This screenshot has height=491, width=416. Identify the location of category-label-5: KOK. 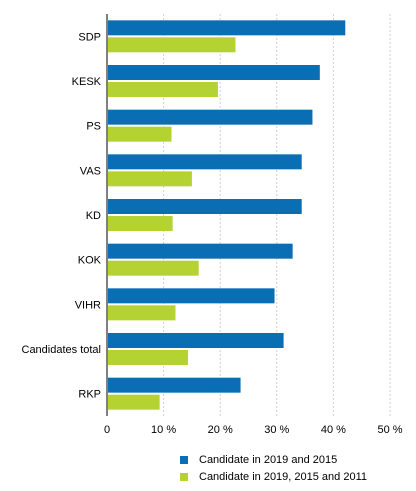
(90, 261).